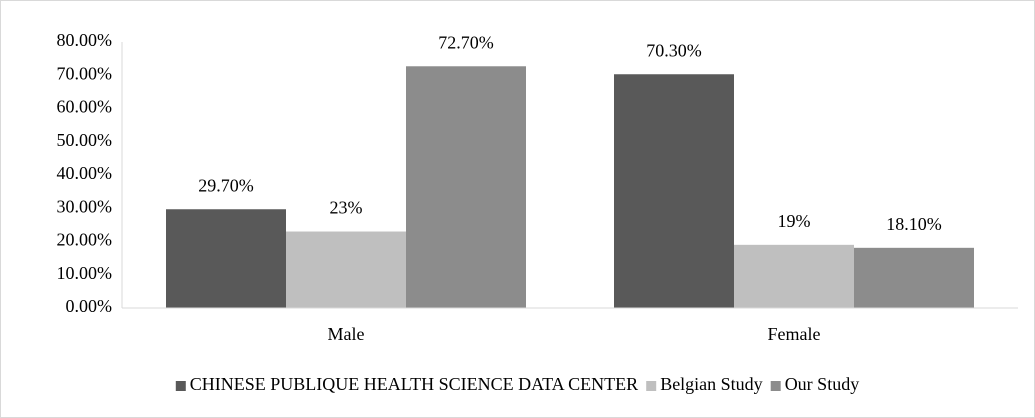 This screenshot has width=1035, height=418. What do you see at coordinates (711, 384) in the screenshot?
I see `legend-label: Belgian Study` at bounding box center [711, 384].